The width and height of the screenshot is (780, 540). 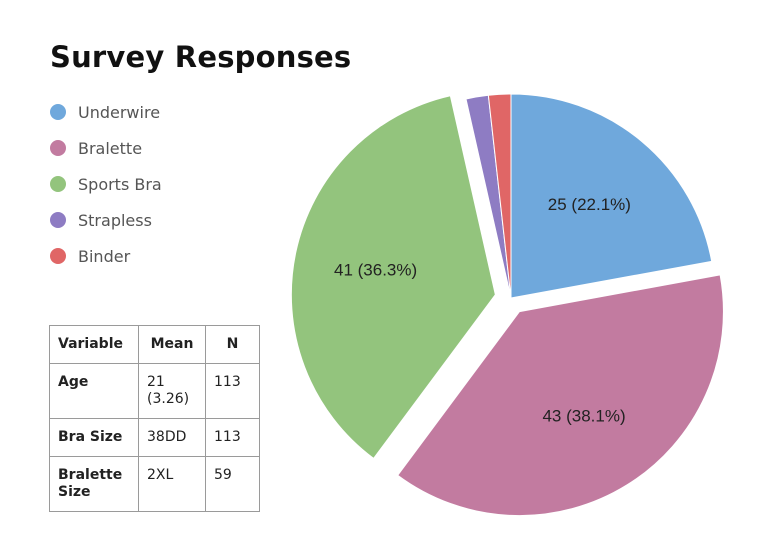 What do you see at coordinates (583, 416) in the screenshot?
I see `slice-label-bralette: 43 (38.1%)` at bounding box center [583, 416].